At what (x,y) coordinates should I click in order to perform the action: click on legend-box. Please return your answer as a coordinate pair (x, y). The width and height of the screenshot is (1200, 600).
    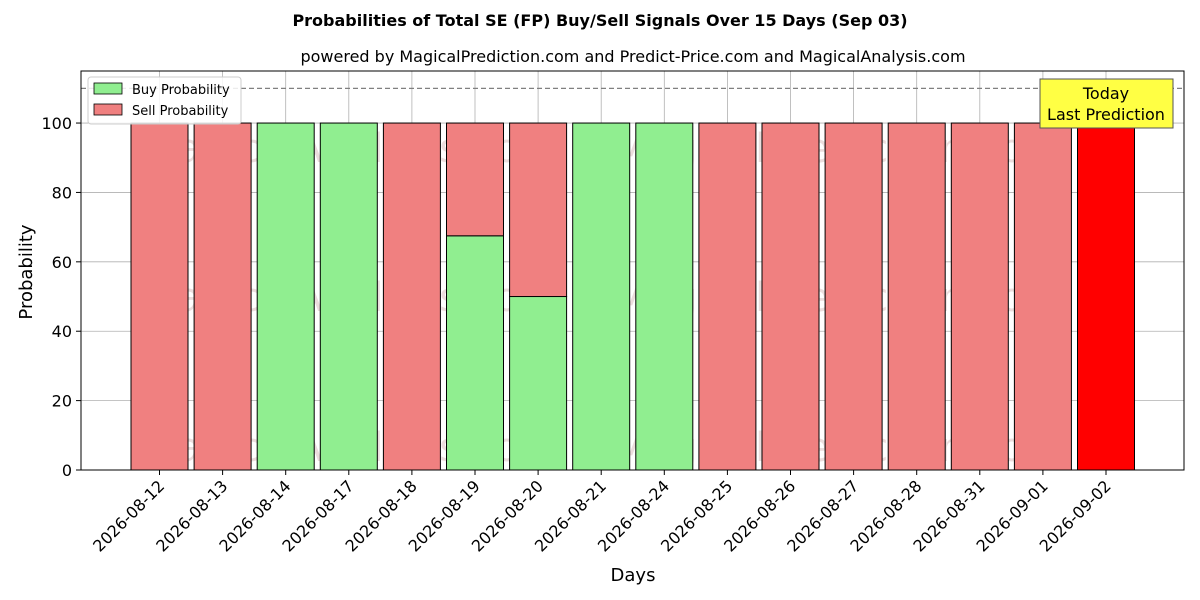
    Looking at the image, I should click on (164, 100).